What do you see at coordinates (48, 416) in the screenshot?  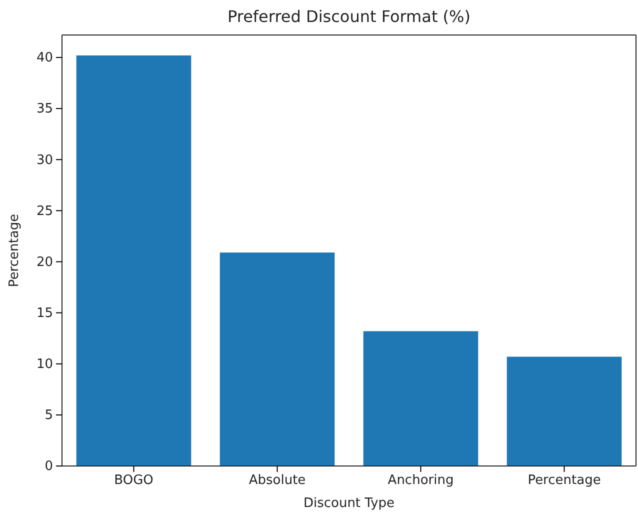 I see `y-tick-label: 5` at bounding box center [48, 416].